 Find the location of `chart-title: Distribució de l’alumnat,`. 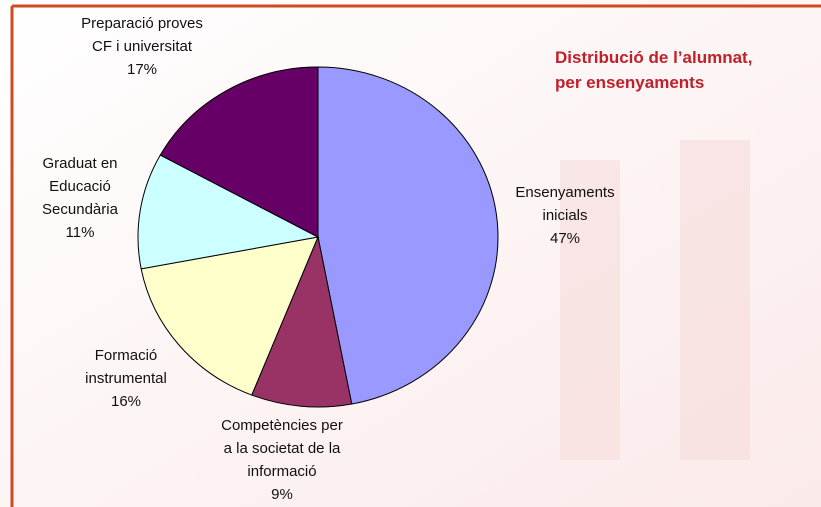

chart-title: Distribució de l’alumnat, is located at coordinates (653, 57).